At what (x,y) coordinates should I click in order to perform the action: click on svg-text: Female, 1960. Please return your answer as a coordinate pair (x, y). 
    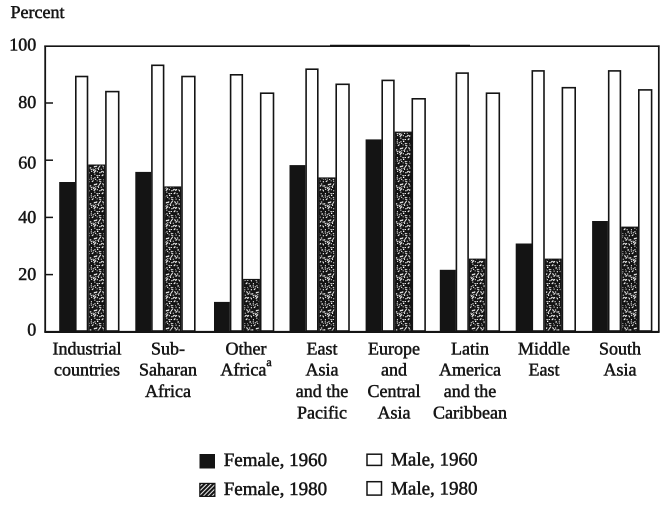
    Looking at the image, I should click on (275, 460).